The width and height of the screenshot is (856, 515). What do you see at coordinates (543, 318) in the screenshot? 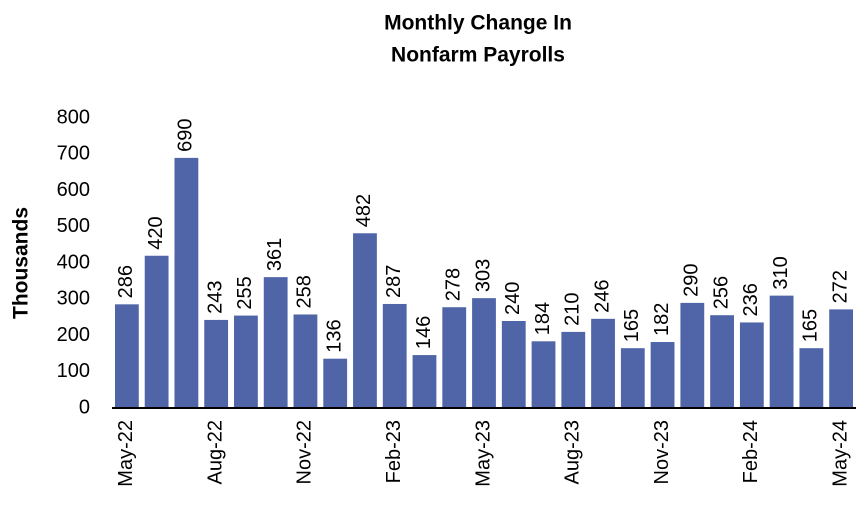
I see `data-label: 184` at bounding box center [543, 318].